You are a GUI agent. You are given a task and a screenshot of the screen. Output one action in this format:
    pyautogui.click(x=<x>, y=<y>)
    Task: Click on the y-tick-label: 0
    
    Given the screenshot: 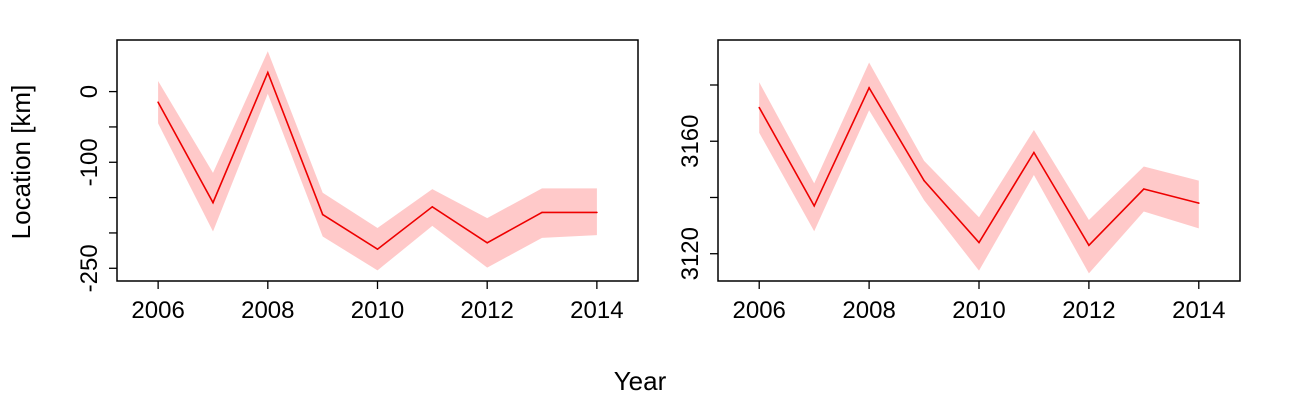 What is the action you would take?
    pyautogui.click(x=89, y=91)
    